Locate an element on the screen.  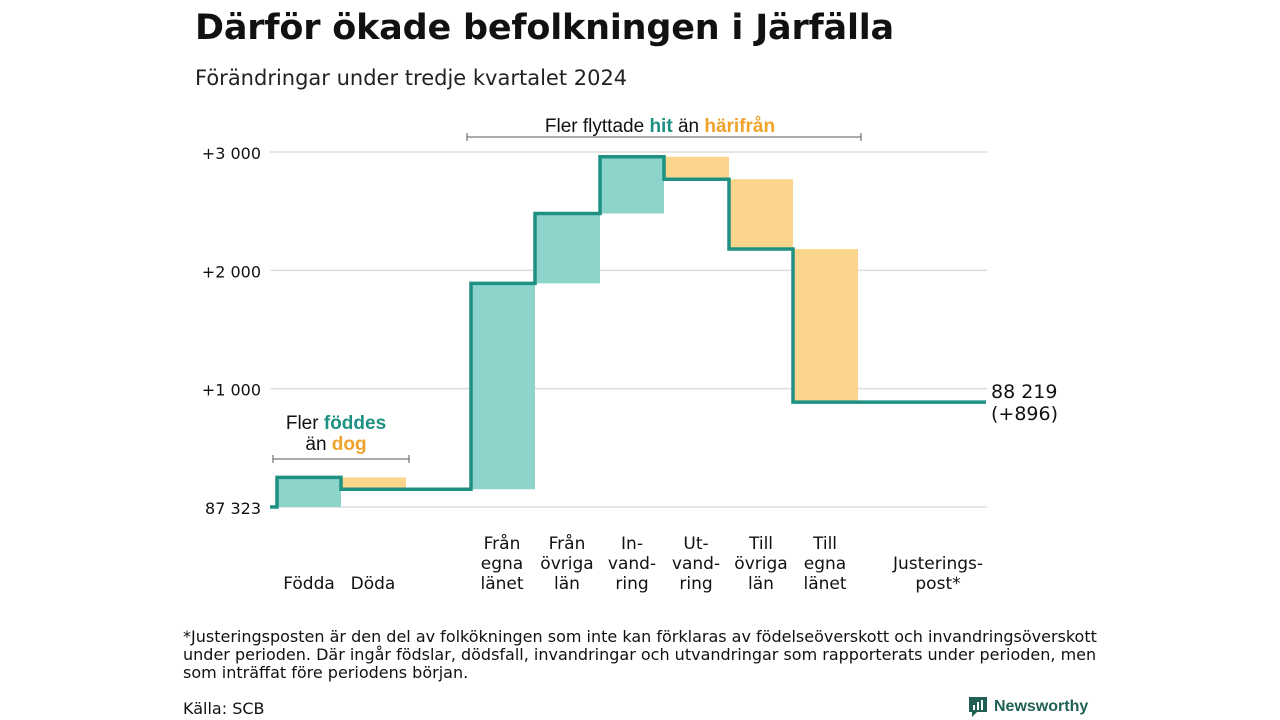
annotation-born-an: än is located at coordinates (315, 444).